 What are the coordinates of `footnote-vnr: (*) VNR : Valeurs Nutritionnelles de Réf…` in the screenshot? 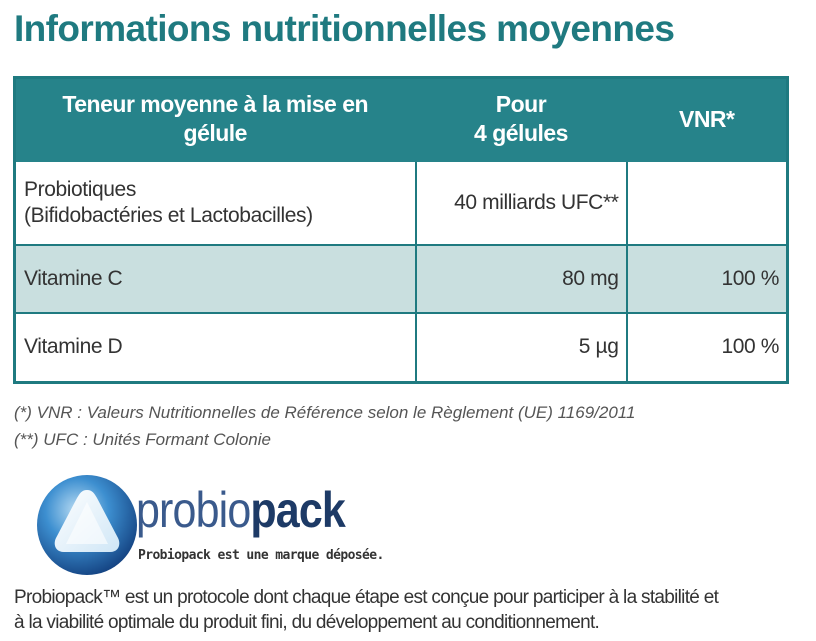 It's located at (325, 412).